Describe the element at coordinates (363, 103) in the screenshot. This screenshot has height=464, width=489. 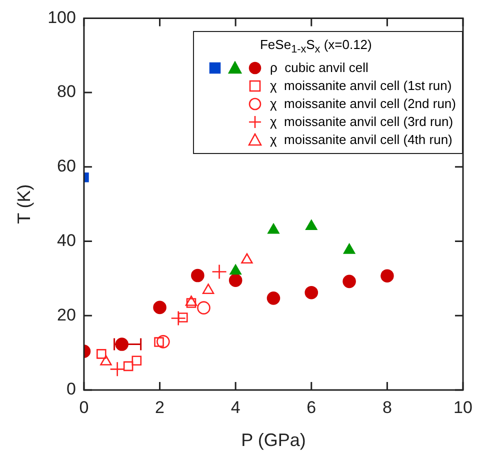
I see `legend-label: χ moissanite anvil cell (2nd run)` at that location.